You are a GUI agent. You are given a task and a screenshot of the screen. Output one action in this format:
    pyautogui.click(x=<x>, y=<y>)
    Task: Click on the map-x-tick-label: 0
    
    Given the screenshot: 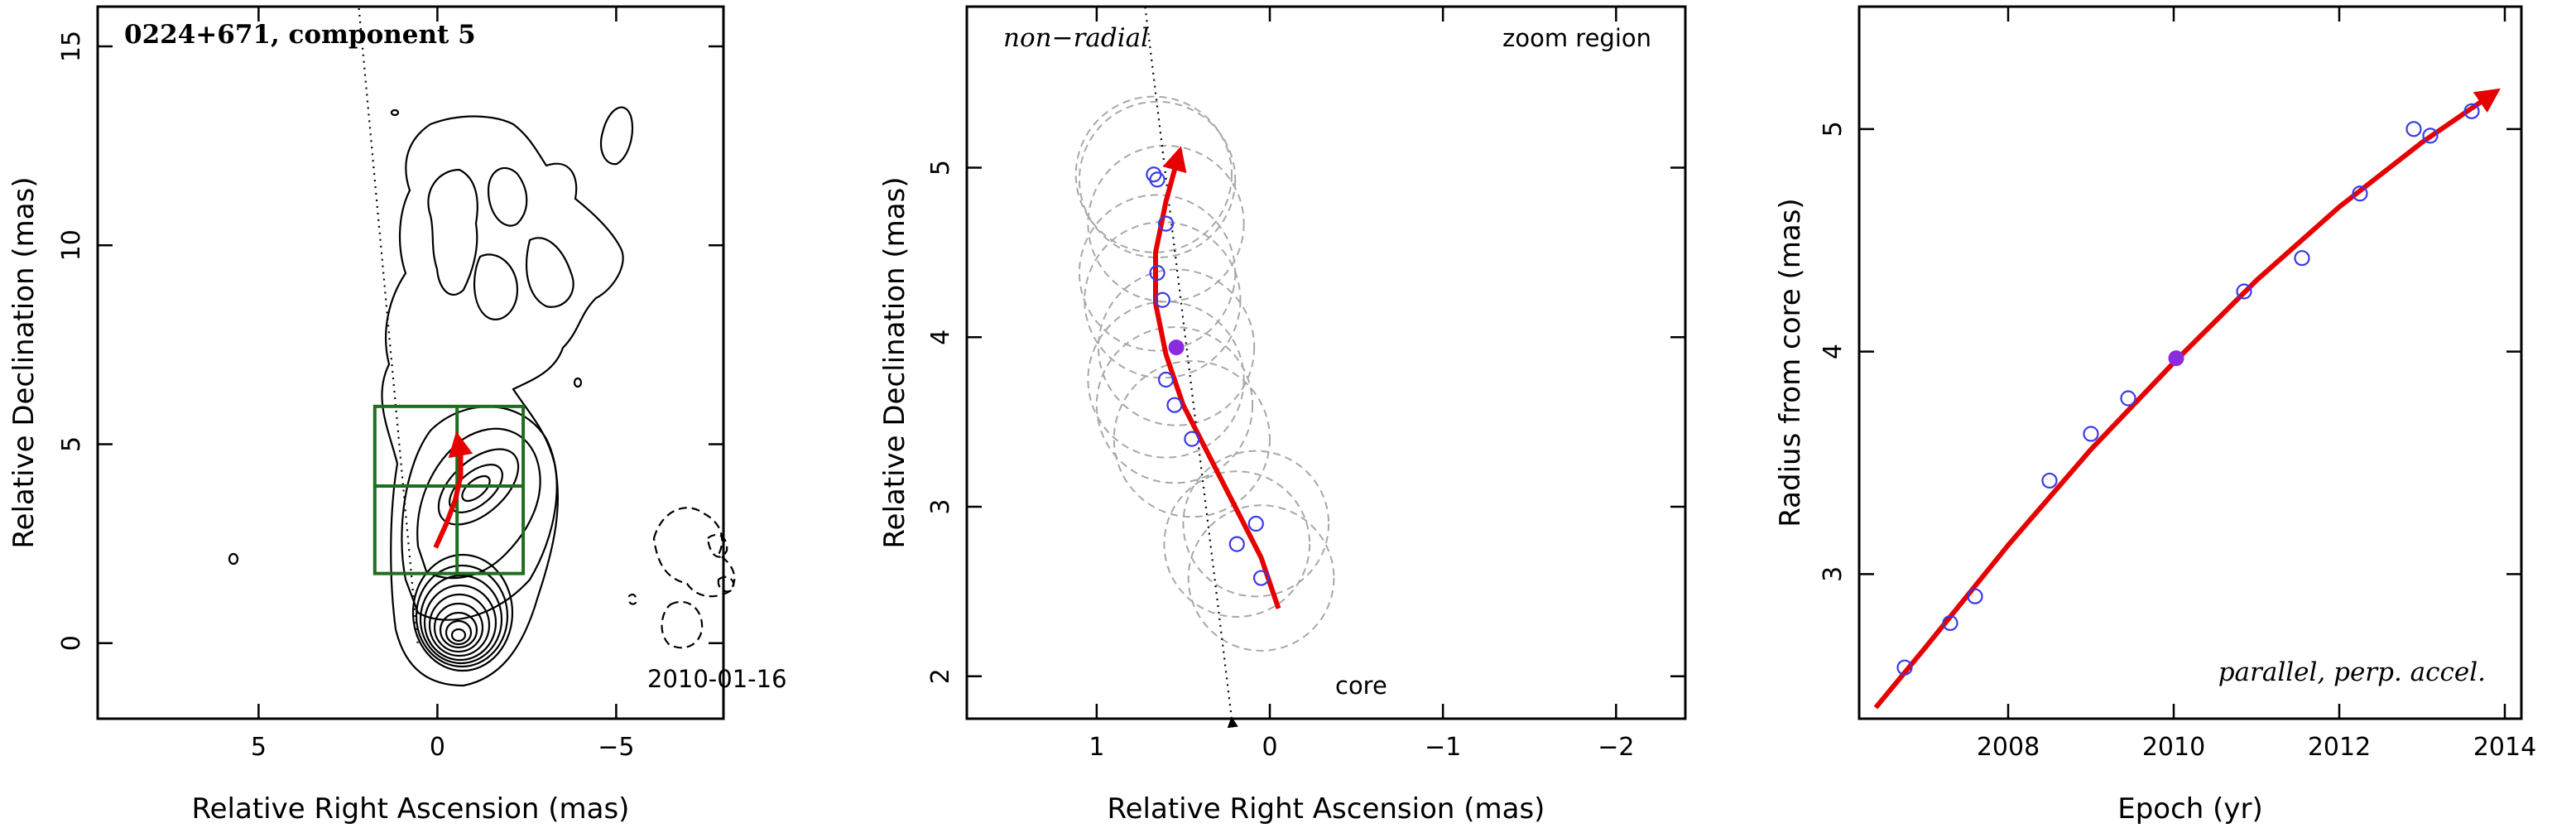 What is the action you would take?
    pyautogui.click(x=437, y=747)
    